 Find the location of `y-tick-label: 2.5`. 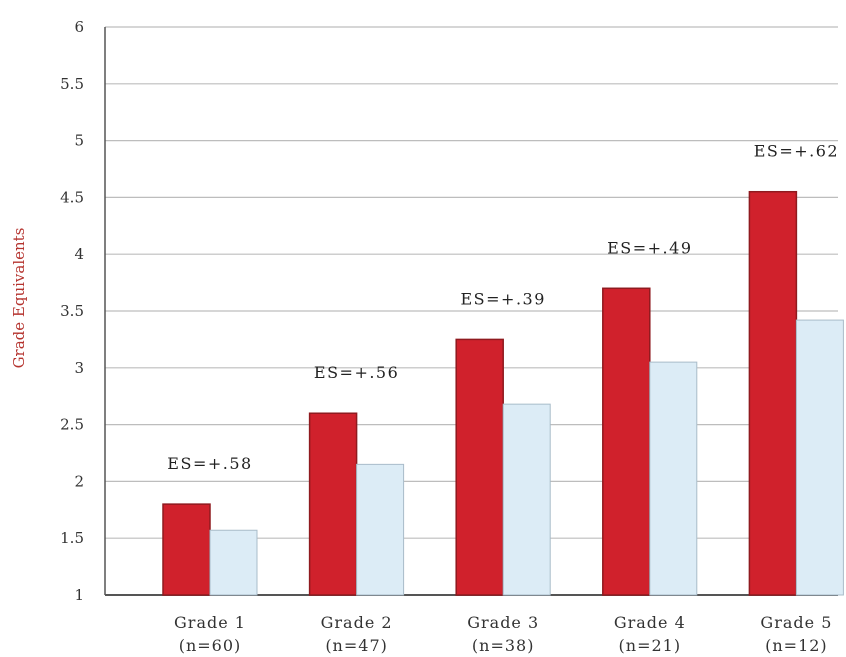

y-tick-label: 2.5 is located at coordinates (72, 425).